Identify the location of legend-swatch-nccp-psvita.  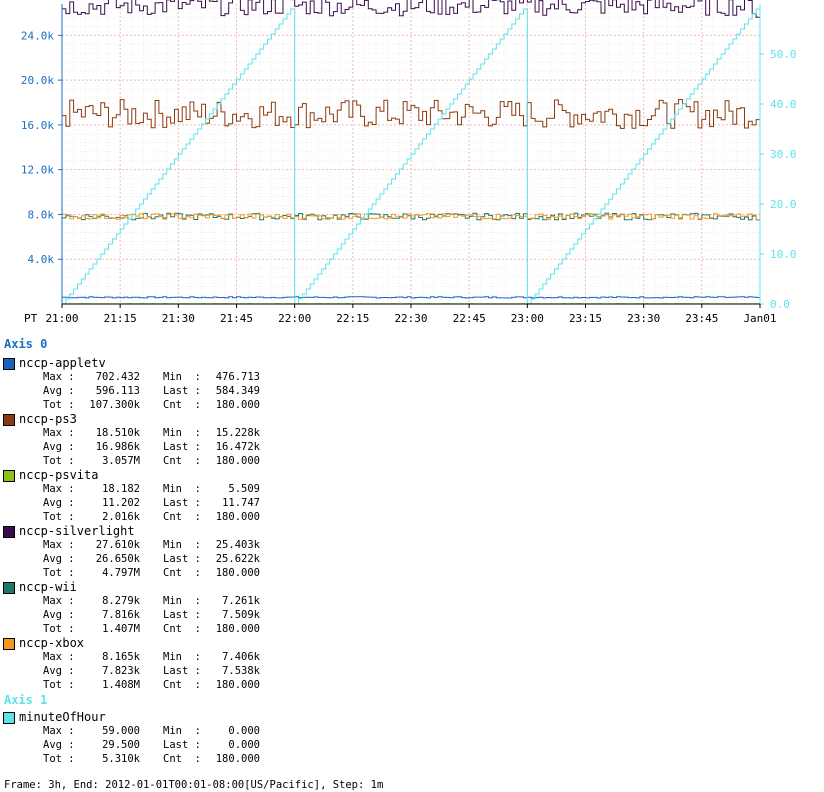
(9, 476).